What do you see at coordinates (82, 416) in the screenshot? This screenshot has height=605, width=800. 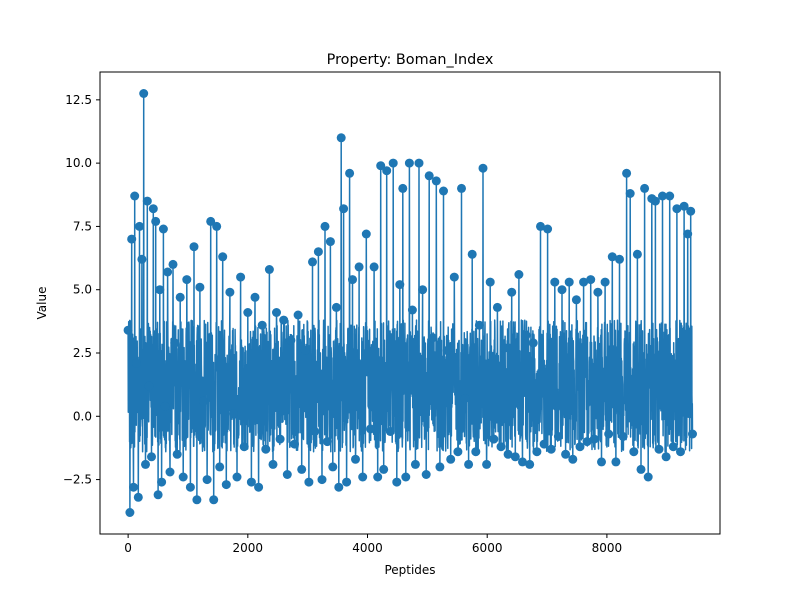 I see `y-tick-label: 0.0` at bounding box center [82, 416].